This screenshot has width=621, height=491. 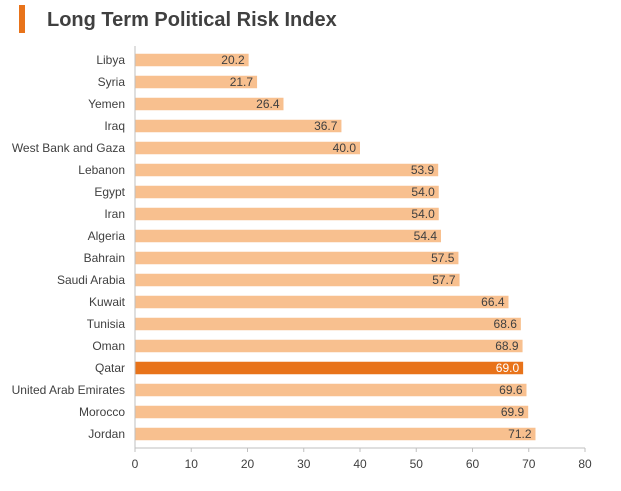 What do you see at coordinates (68, 390) in the screenshot?
I see `category-label: United Arab Emirates` at bounding box center [68, 390].